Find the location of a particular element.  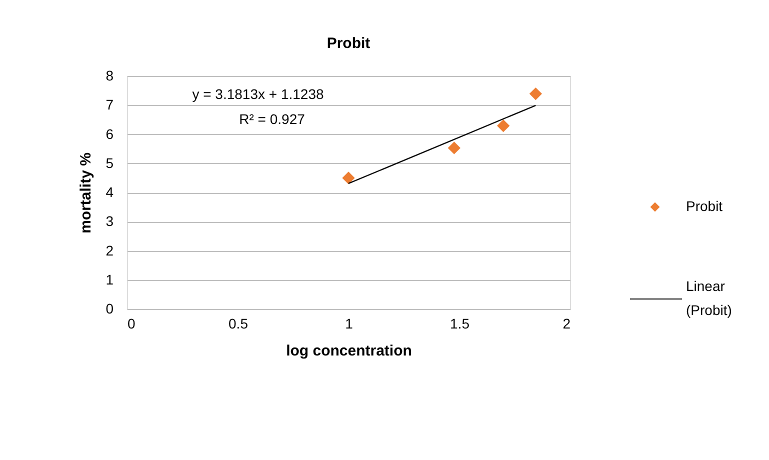

y-tick-label: 1 is located at coordinates (110, 279).